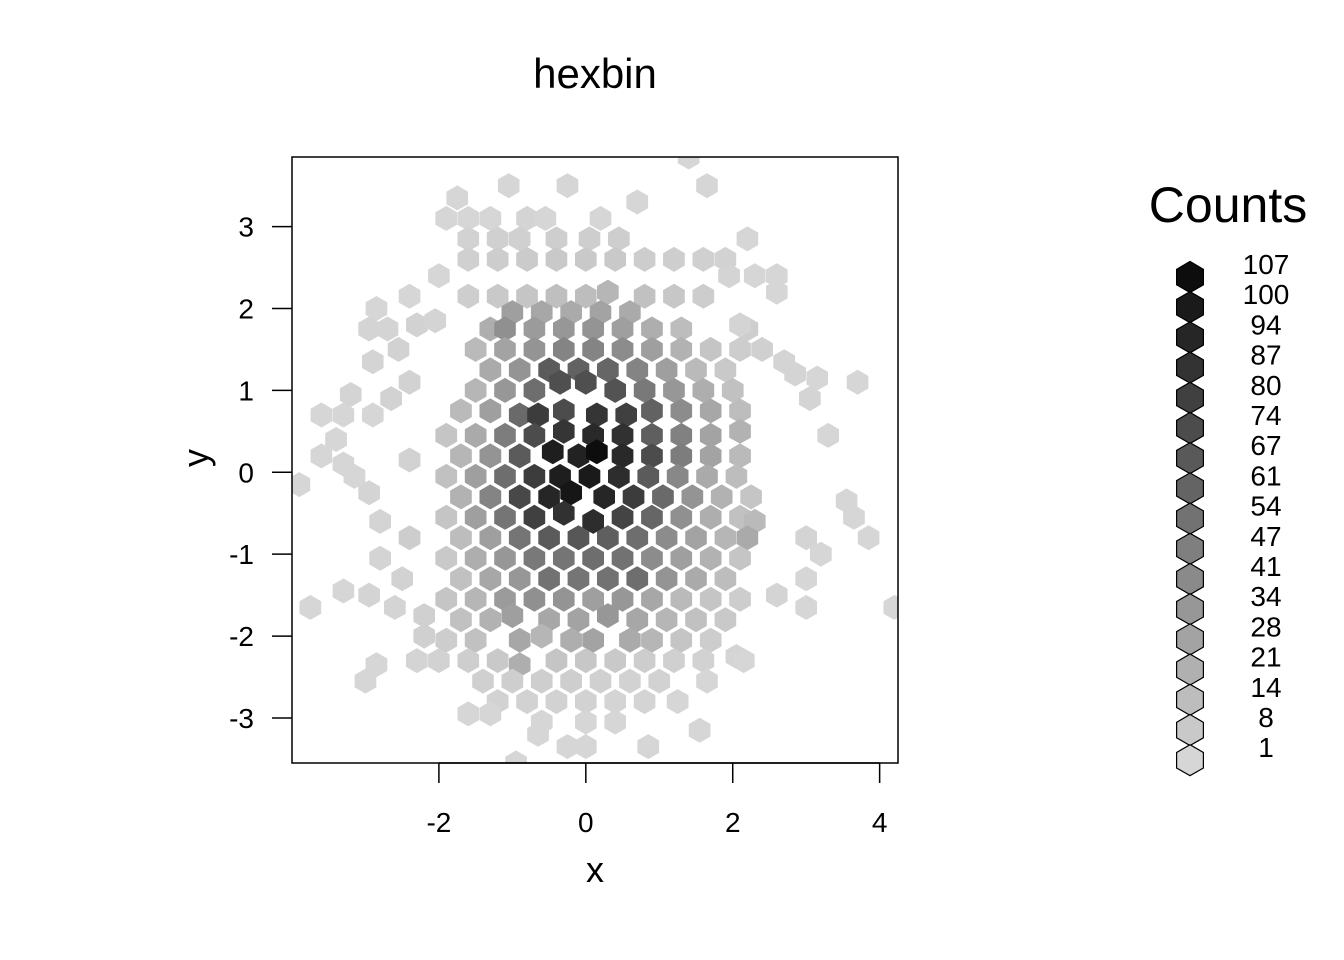  I want to click on x-tick-label: 2, so click(733, 822).